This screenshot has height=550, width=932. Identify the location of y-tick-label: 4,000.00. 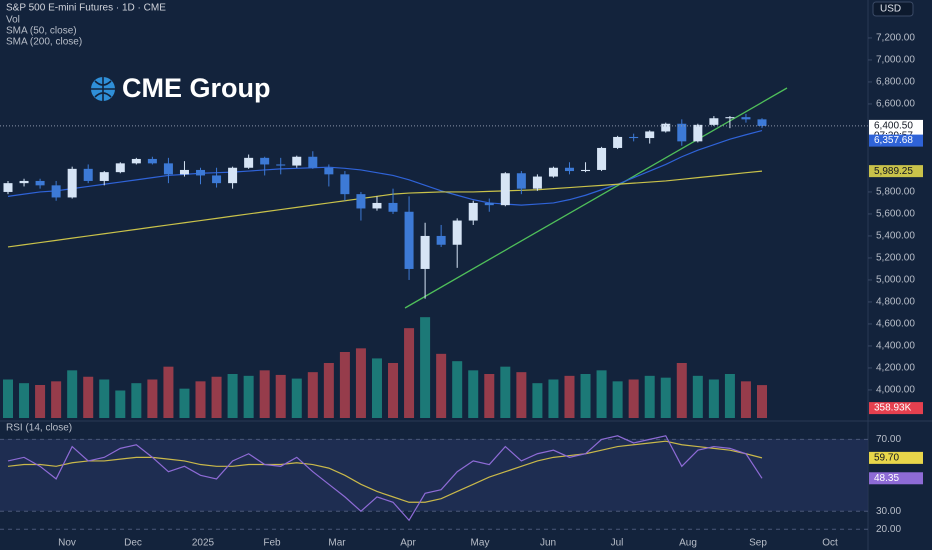
(895, 390).